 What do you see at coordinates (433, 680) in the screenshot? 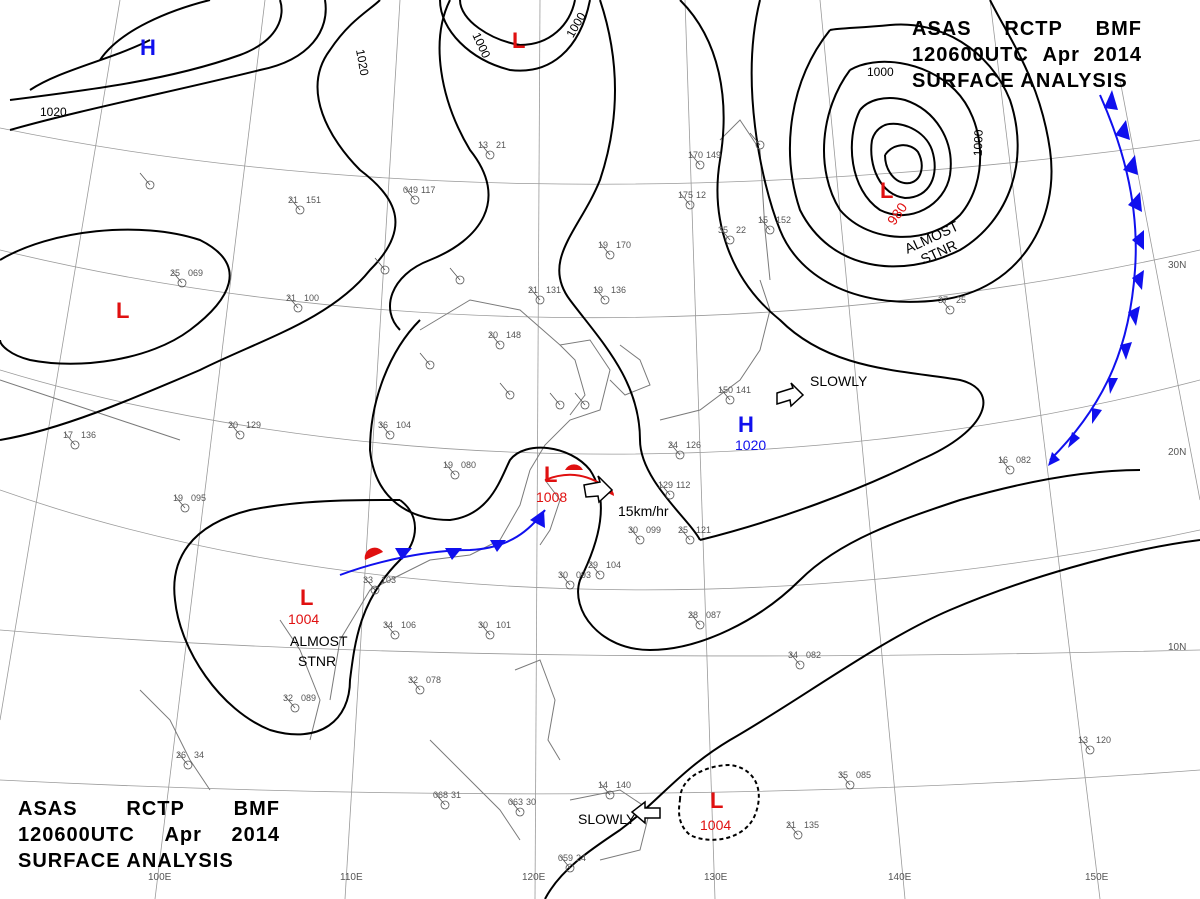
I see `station-number: 078` at bounding box center [433, 680].